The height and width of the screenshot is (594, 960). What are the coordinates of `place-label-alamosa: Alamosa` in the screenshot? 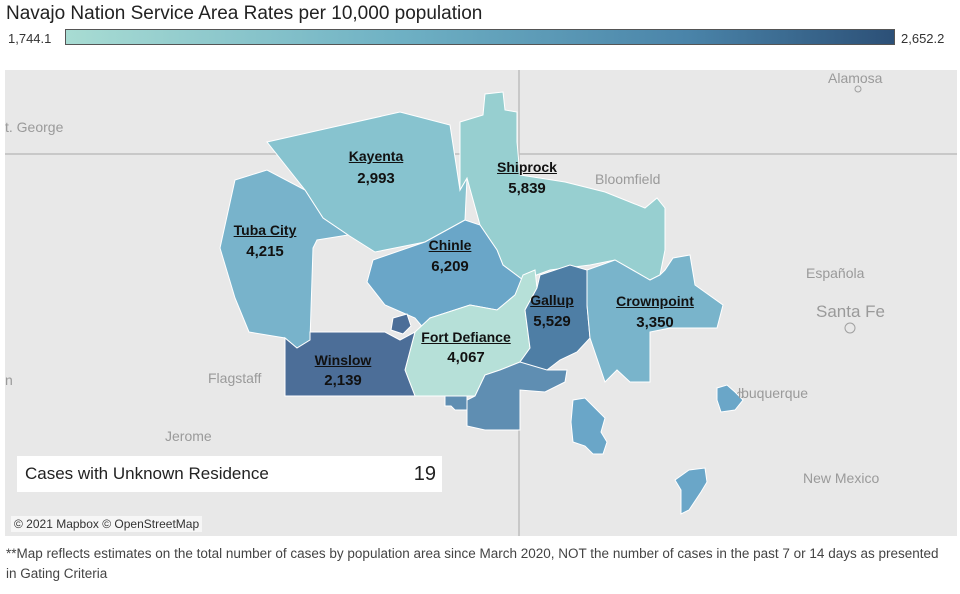 It's located at (855, 78).